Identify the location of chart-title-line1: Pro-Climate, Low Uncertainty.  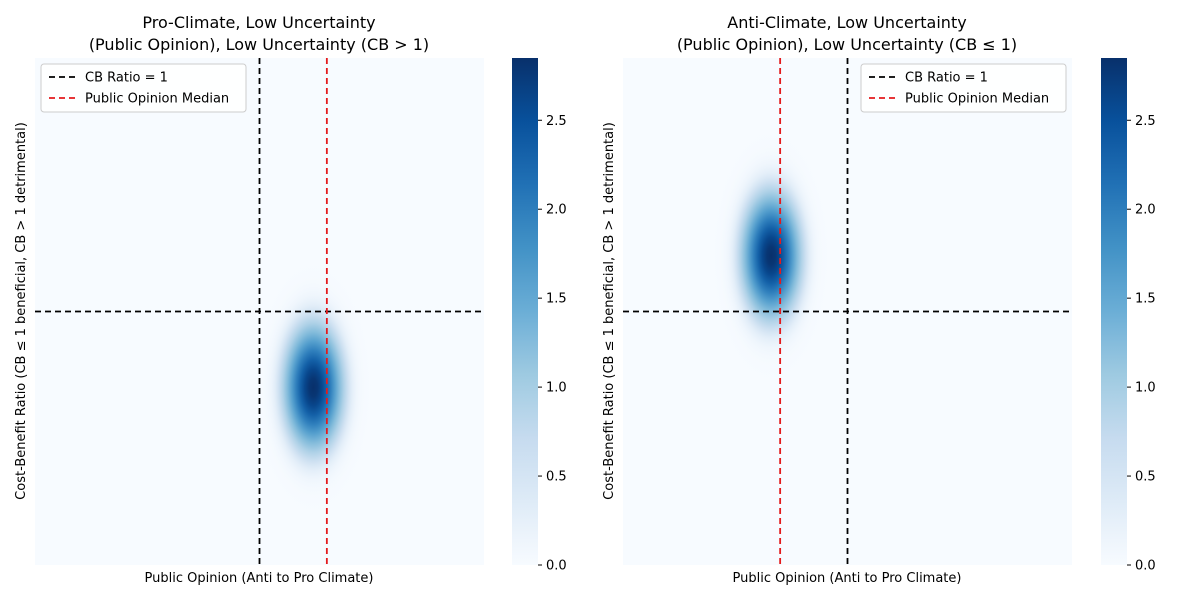
(258, 22).